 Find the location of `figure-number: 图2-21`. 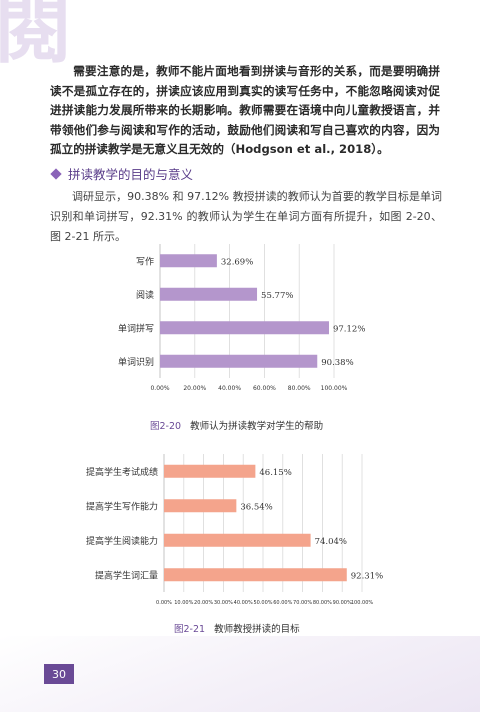

figure-number: 图2-21 is located at coordinates (190, 629).